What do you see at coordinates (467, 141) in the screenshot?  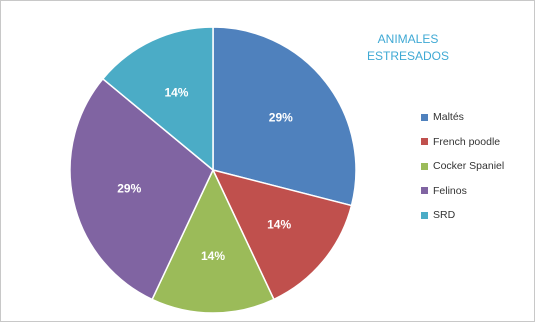 I see `legend-label-french-poodle: French poodle` at bounding box center [467, 141].